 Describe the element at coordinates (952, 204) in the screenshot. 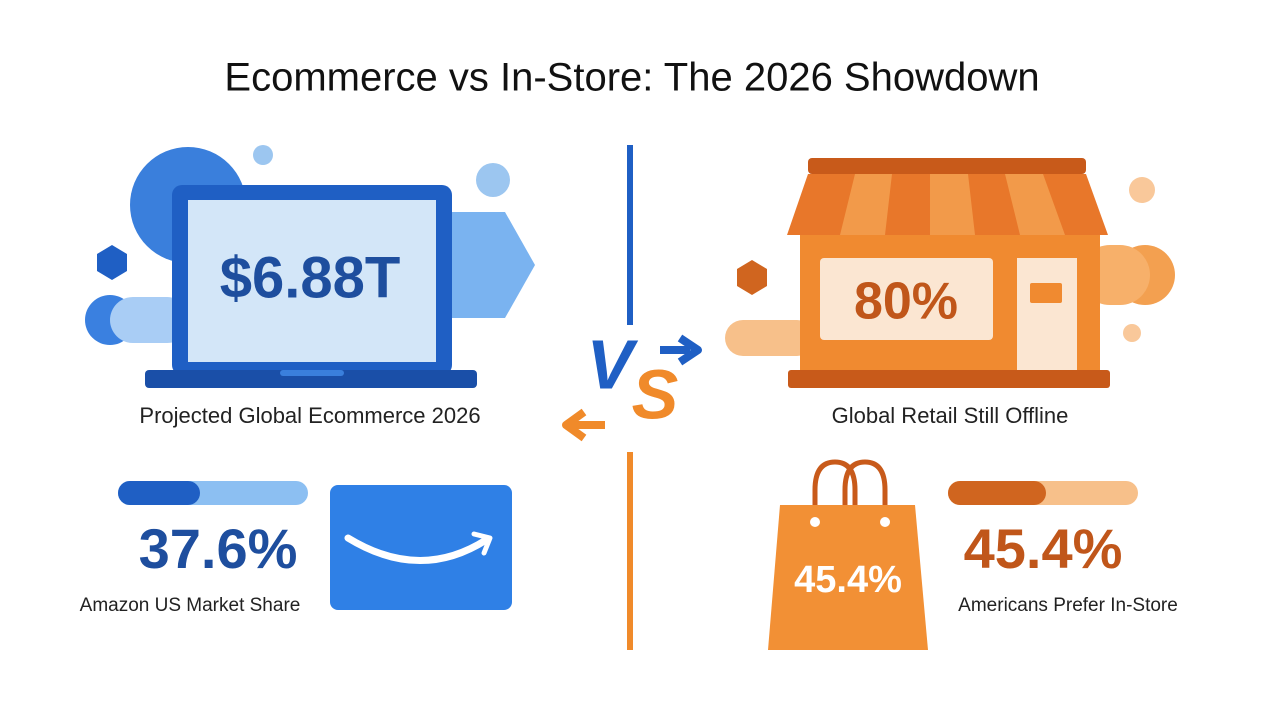

I see `awning-stripes` at that location.